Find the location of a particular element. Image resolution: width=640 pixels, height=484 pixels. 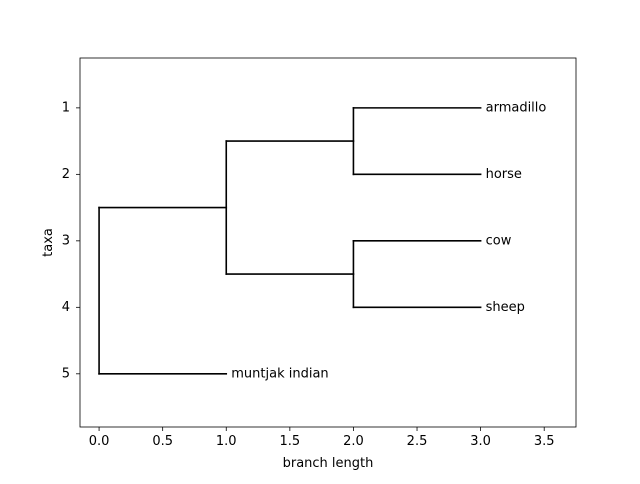

x-tick-label: 2.0 is located at coordinates (353, 441).